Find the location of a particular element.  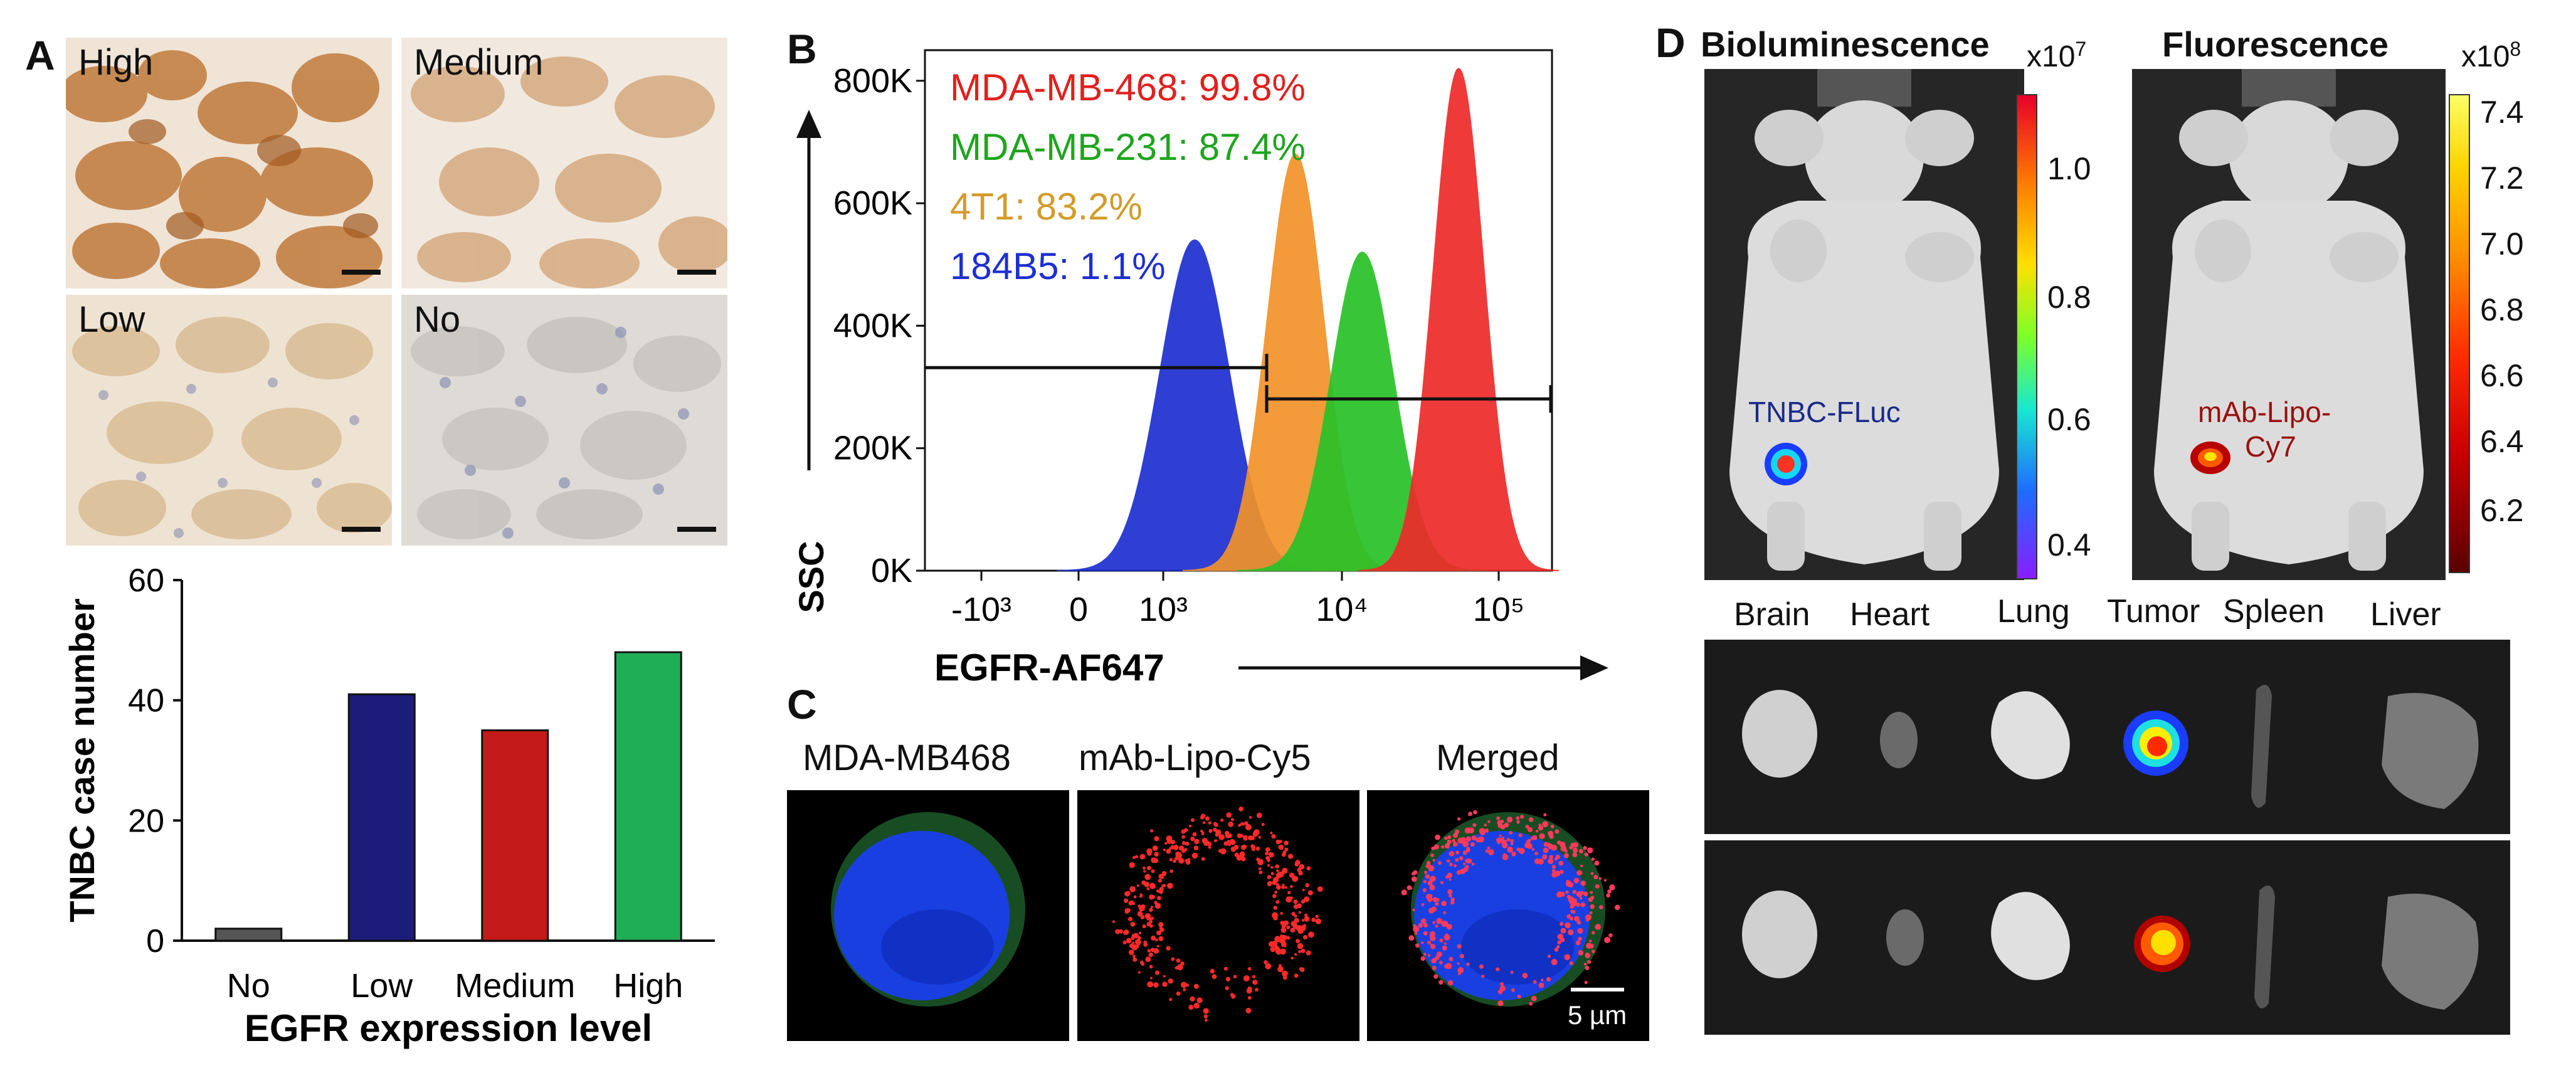

egfr-arrow-head is located at coordinates (1594, 667).